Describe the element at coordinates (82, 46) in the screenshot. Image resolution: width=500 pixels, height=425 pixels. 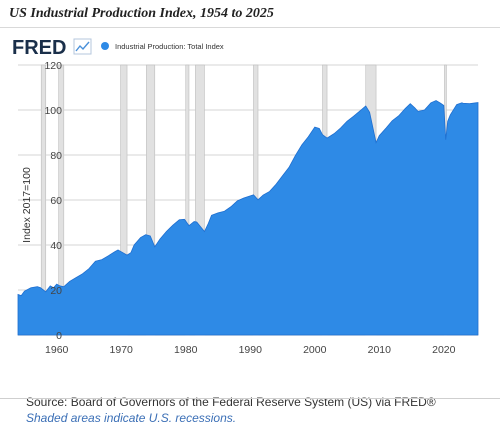
I see `line-chart-icon` at that location.